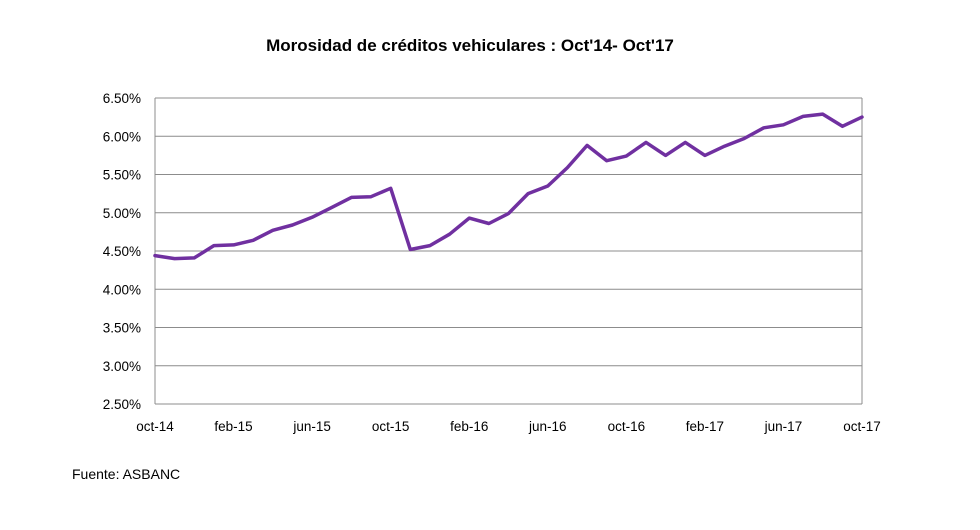 This screenshot has height=530, width=980. What do you see at coordinates (122, 289) in the screenshot?
I see `y-tick-label: 4.00%` at bounding box center [122, 289].